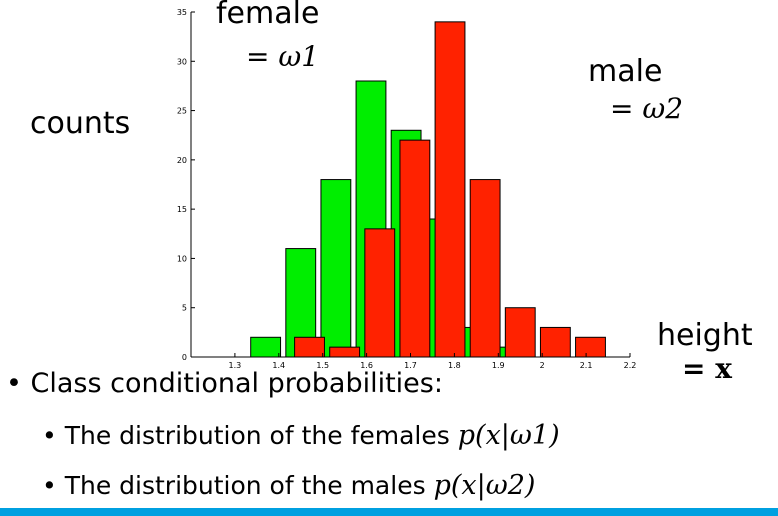 This screenshot has height=516, width=778. What do you see at coordinates (182, 111) in the screenshot?
I see `y-tick-label: 25` at bounding box center [182, 111].